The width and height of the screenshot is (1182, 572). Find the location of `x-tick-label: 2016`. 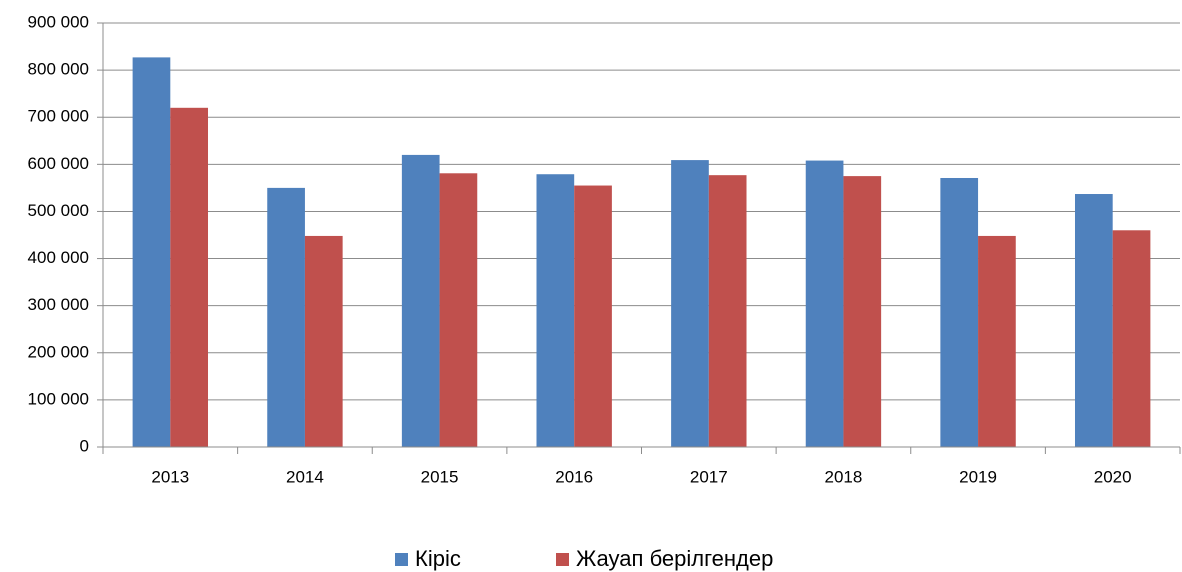

x-tick-label: 2016 is located at coordinates (574, 476).